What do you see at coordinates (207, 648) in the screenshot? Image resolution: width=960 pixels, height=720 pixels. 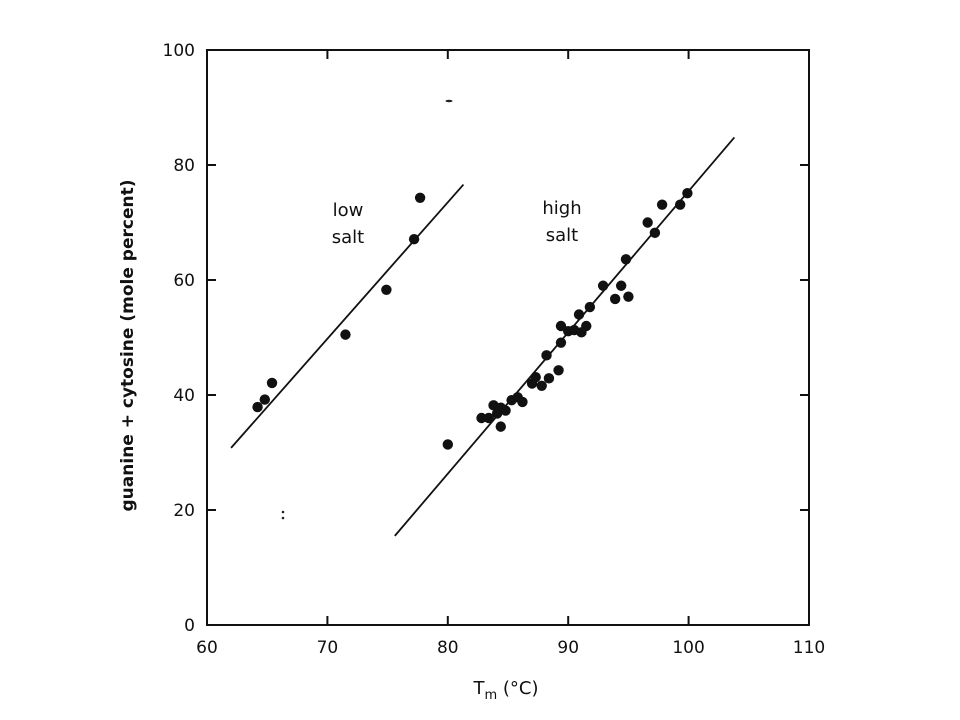 I see `x-tick-label: 60` at bounding box center [207, 648].